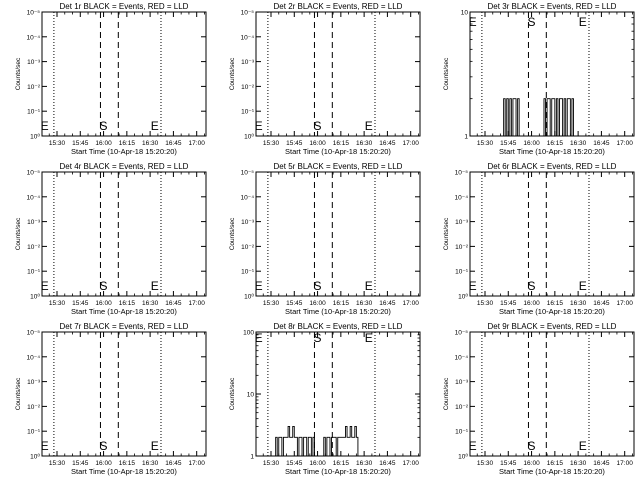 This screenshot has height=480, width=640. What do you see at coordinates (338, 6) in the screenshot?
I see `chart-title: Det 2r BLACK = Events, RED = LLD` at bounding box center [338, 6].